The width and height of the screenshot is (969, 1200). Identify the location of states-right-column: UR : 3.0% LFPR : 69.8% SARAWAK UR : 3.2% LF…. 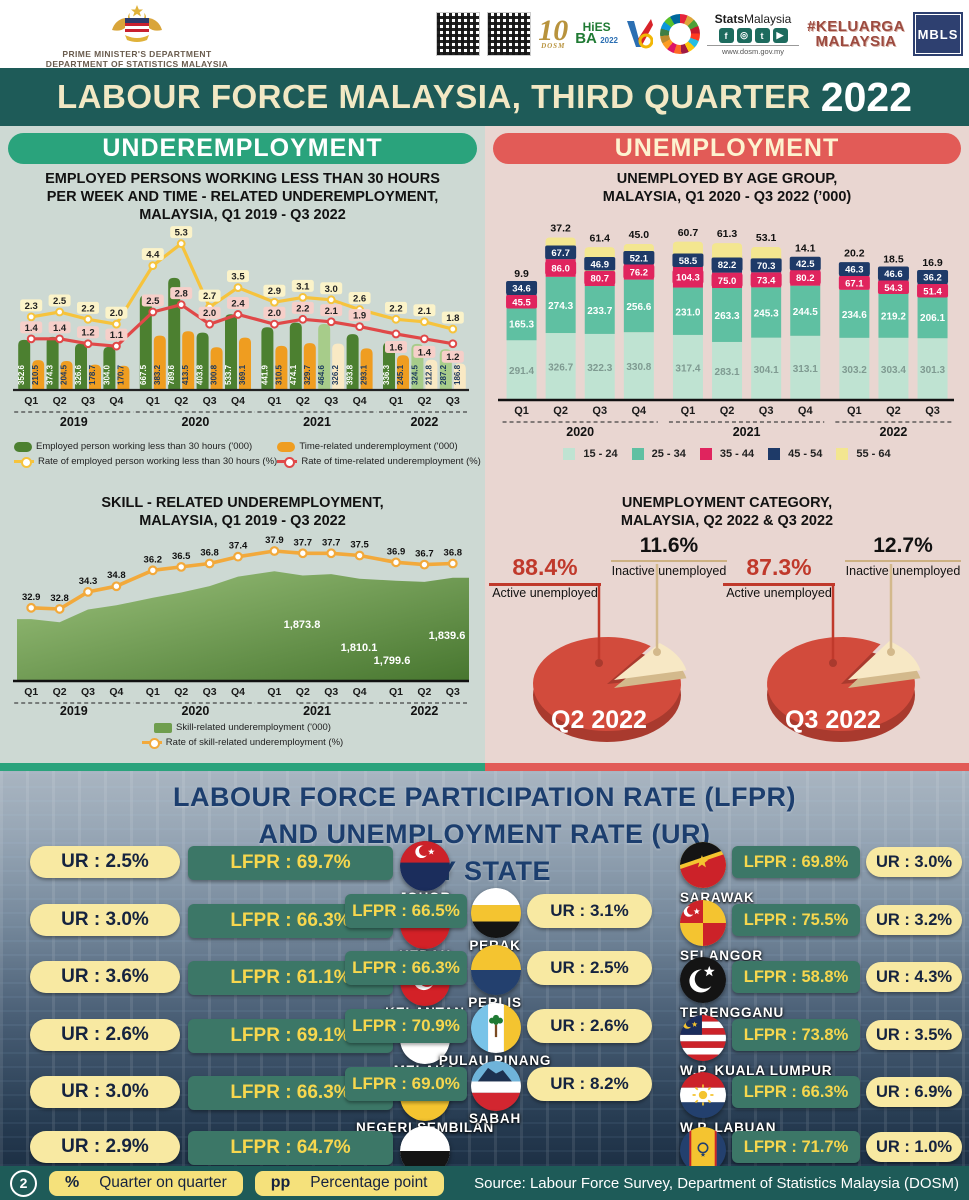
(822, 968).